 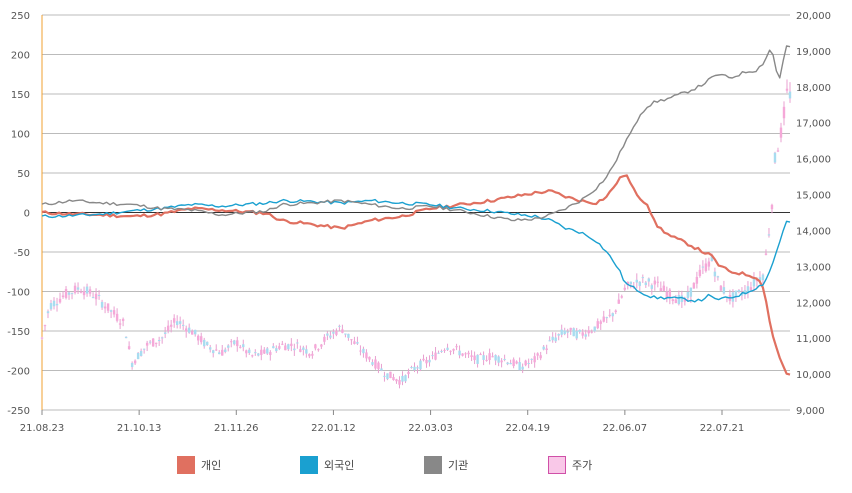 I want to click on legend-swatch-foreign, so click(x=309, y=465).